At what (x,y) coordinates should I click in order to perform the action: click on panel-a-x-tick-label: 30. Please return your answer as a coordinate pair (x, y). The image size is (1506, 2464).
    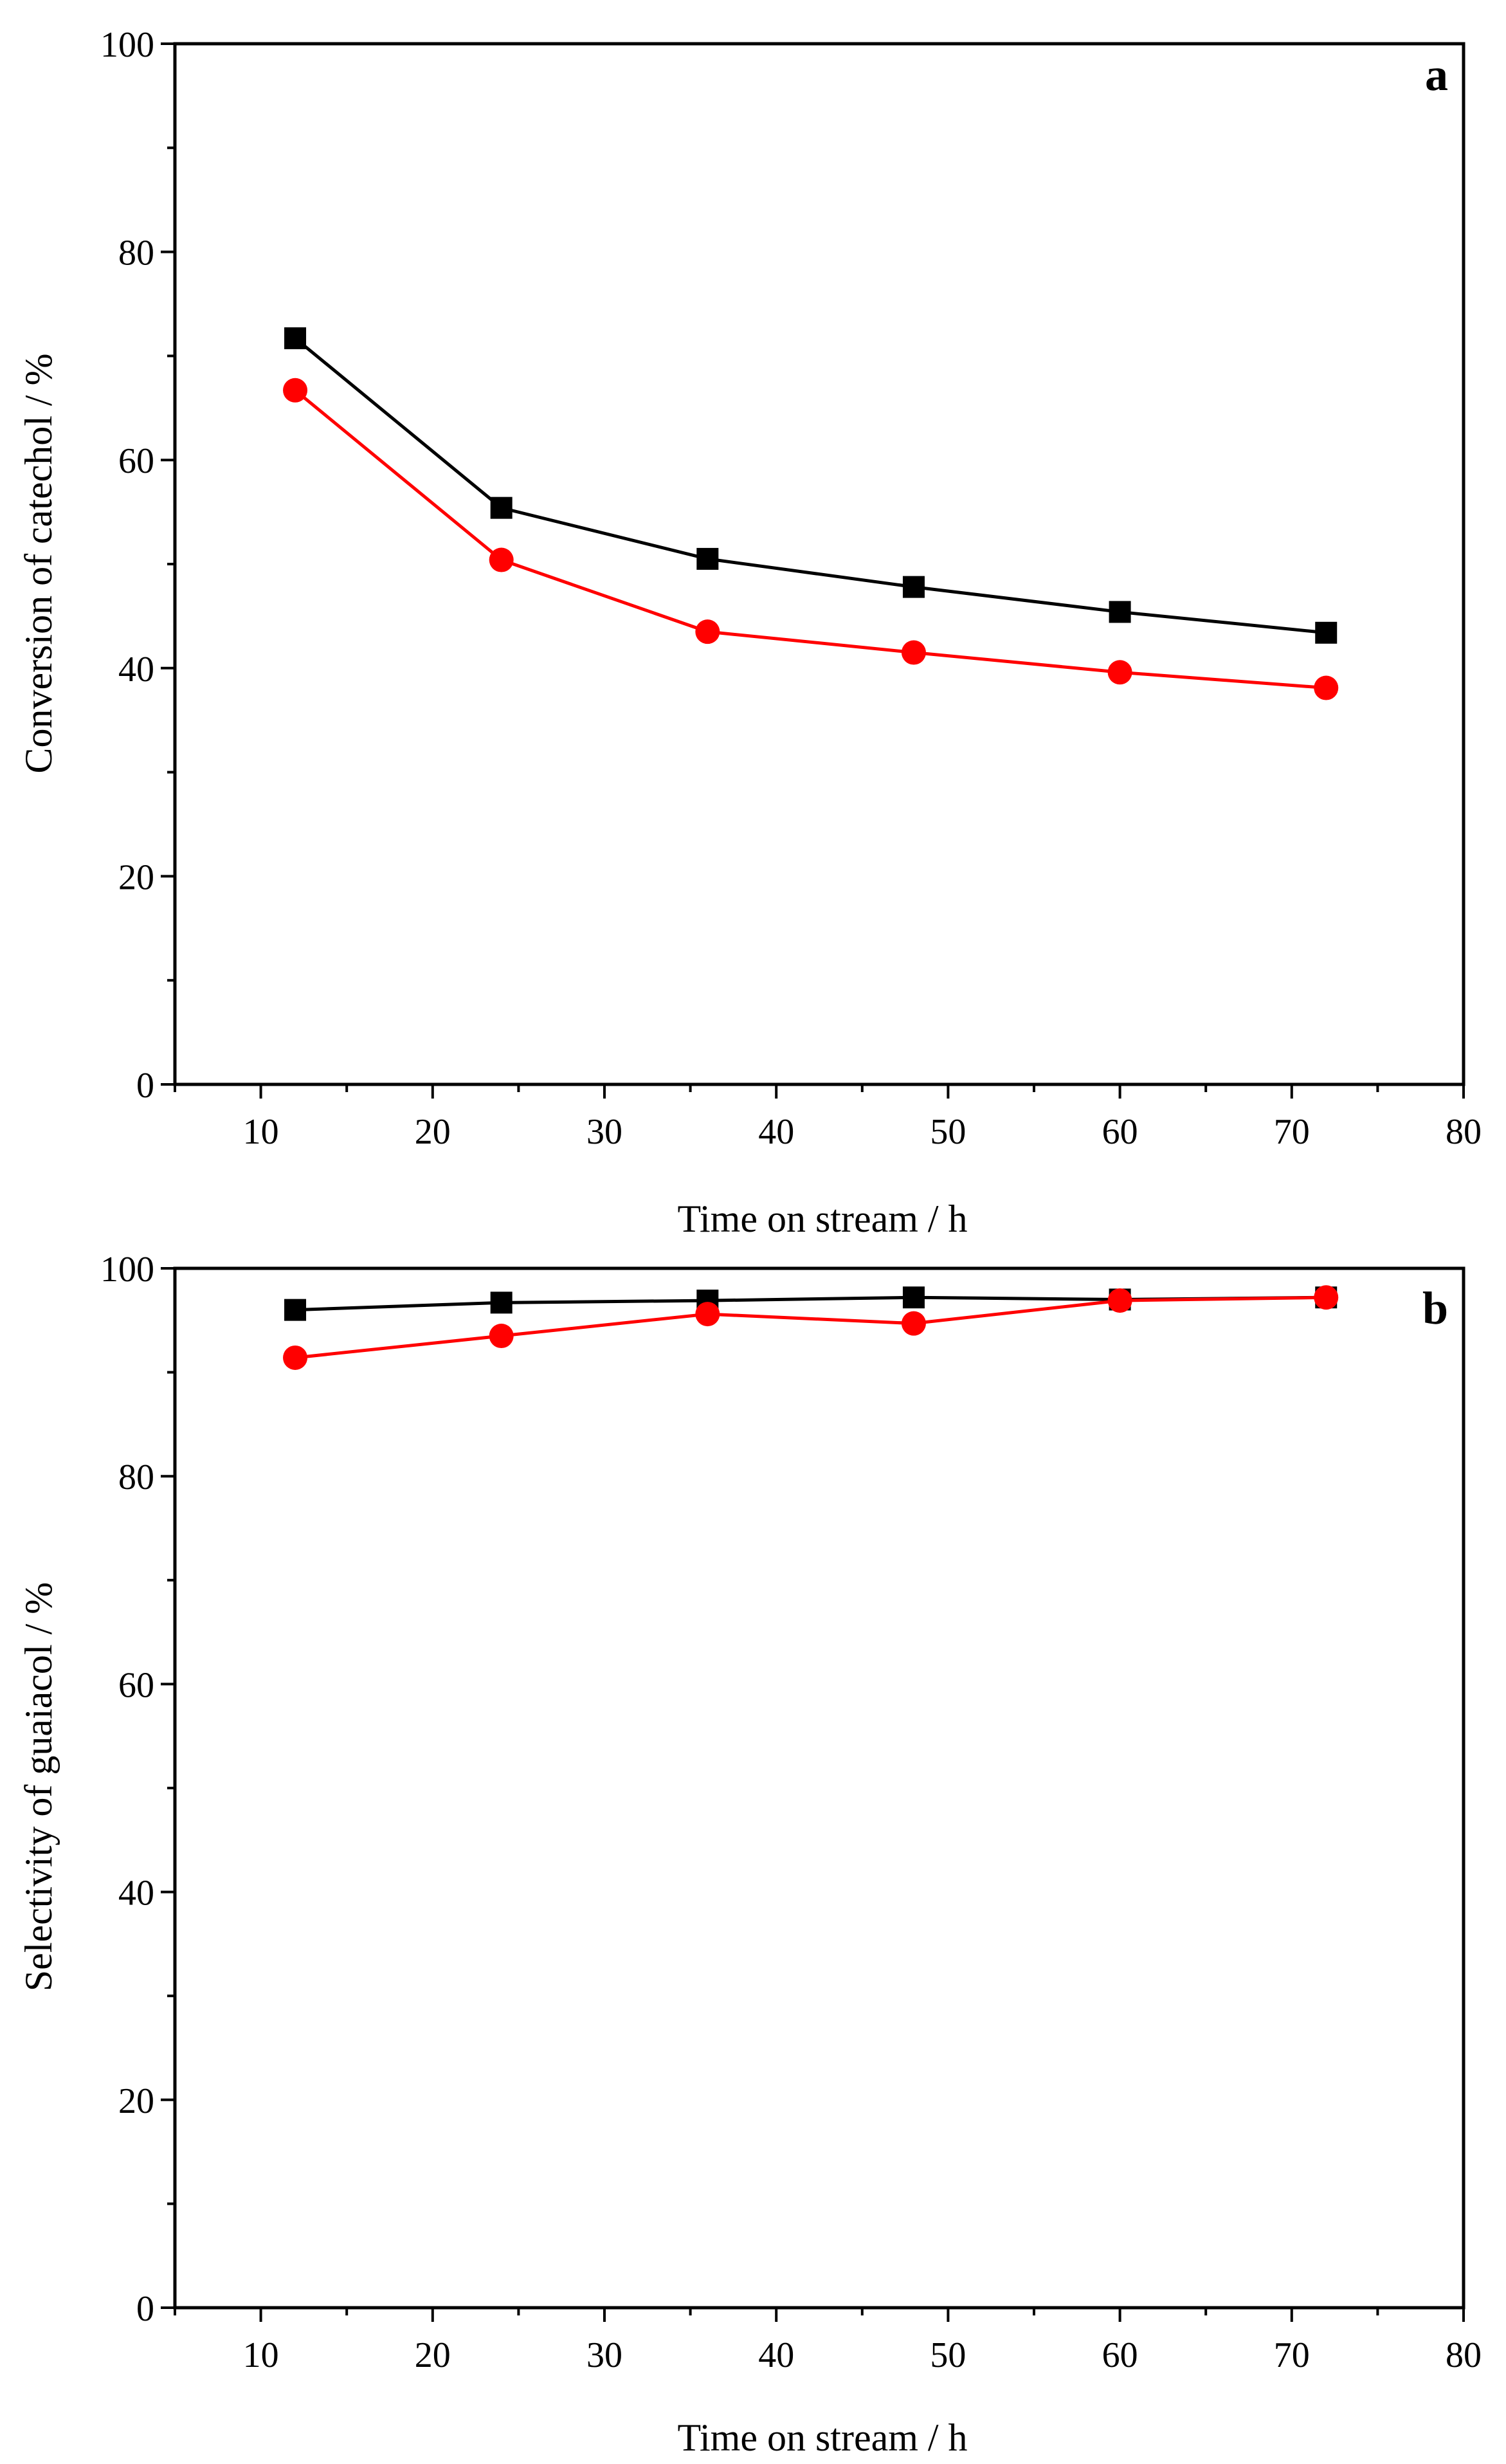
    Looking at the image, I should click on (604, 1132).